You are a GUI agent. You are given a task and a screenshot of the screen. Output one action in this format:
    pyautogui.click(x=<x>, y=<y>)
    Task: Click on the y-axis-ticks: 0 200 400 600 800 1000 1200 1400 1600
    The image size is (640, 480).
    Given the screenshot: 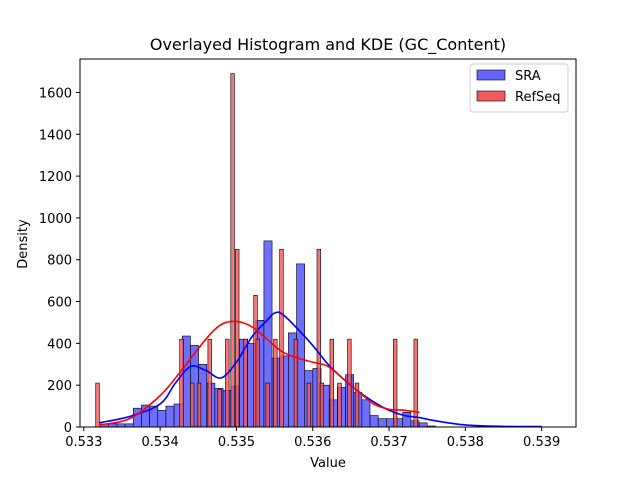 What is the action you would take?
    pyautogui.click(x=59, y=261)
    